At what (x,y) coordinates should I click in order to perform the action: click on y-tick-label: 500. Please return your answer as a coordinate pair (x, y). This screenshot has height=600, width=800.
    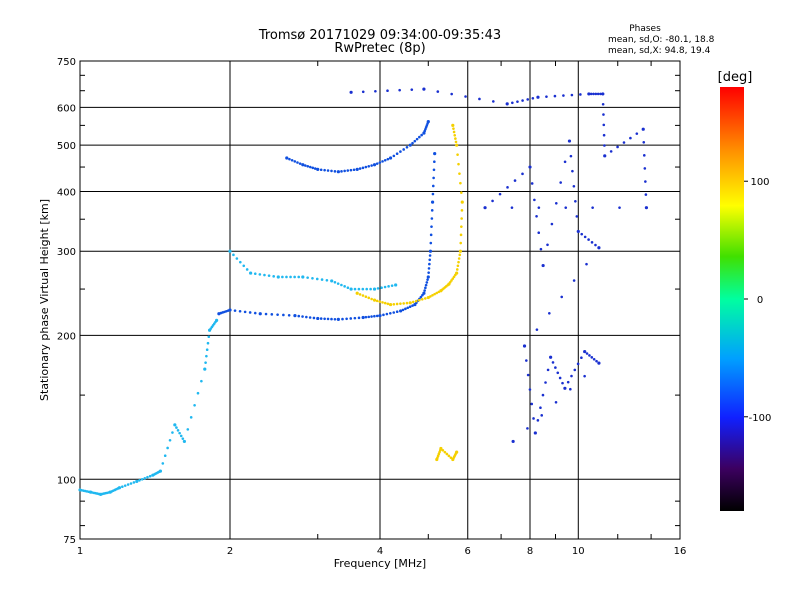
    Looking at the image, I should click on (66, 146).